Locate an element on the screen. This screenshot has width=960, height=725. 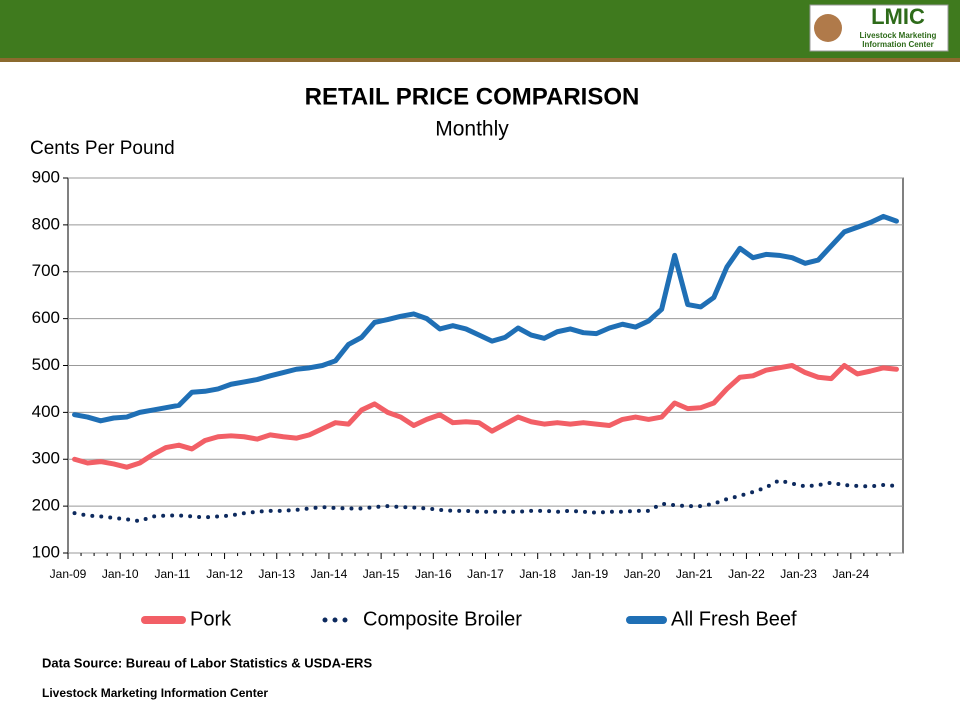
x-tick-label: Jan-24 is located at coordinates (850, 574).